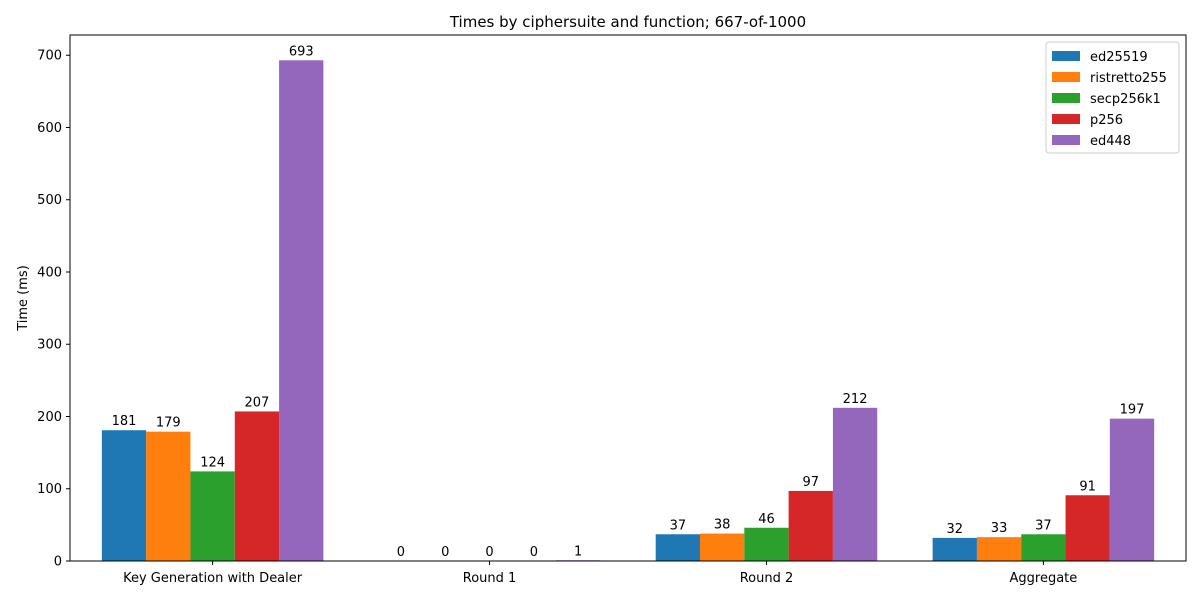 The width and height of the screenshot is (1200, 600). I want to click on legend-label-secp256k1: secp256k1, so click(1125, 99).